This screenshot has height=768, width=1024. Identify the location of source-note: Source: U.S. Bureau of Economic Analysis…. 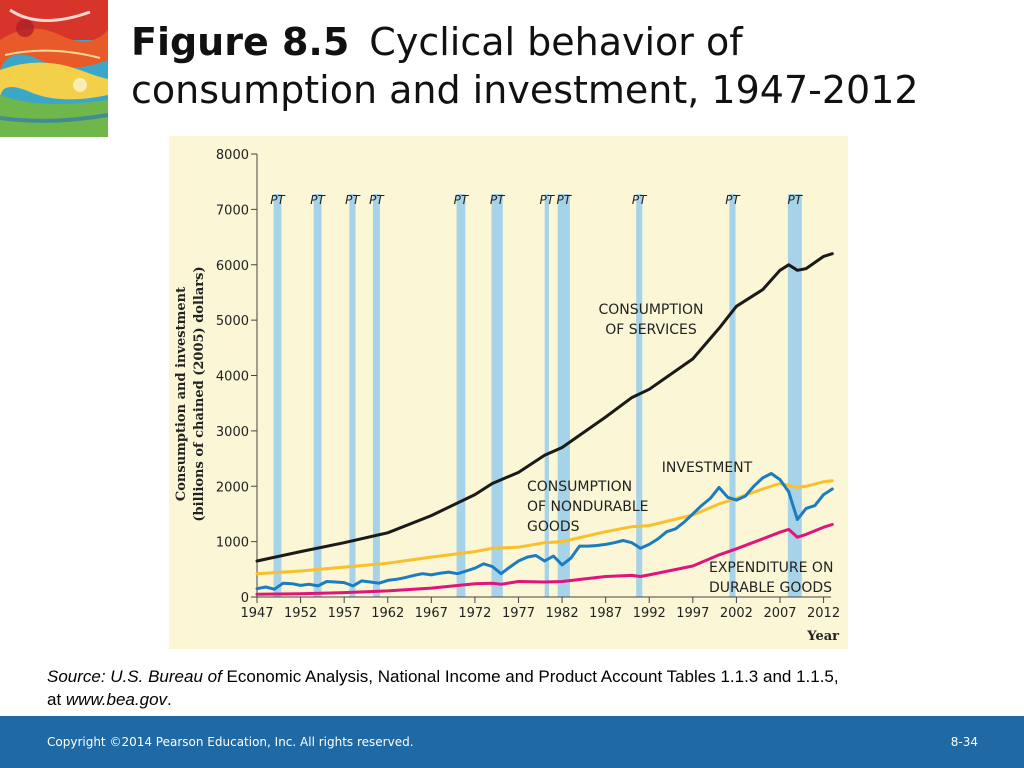
(527, 688).